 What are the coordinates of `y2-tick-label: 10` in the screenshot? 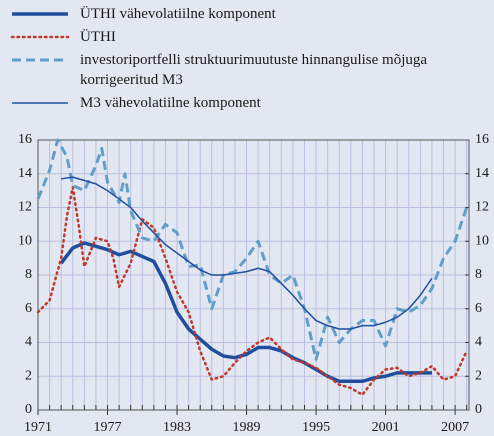 It's located at (482, 240).